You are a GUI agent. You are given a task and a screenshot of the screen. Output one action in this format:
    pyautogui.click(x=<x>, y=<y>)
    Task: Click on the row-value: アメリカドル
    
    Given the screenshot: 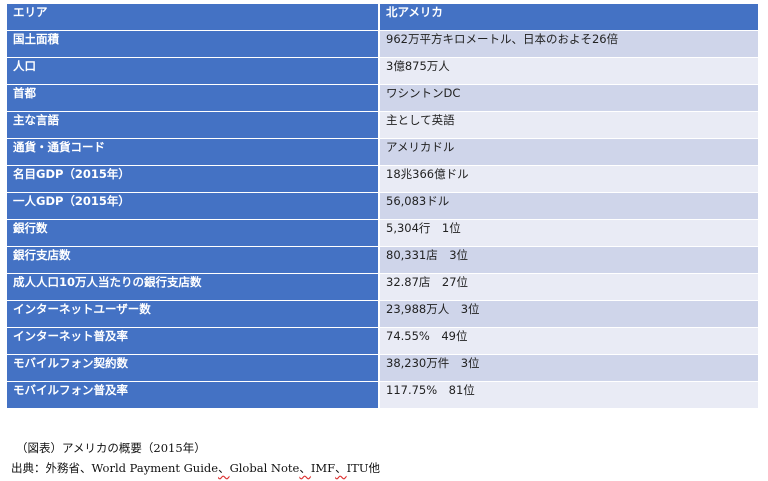 What is the action you would take?
    pyautogui.click(x=569, y=152)
    